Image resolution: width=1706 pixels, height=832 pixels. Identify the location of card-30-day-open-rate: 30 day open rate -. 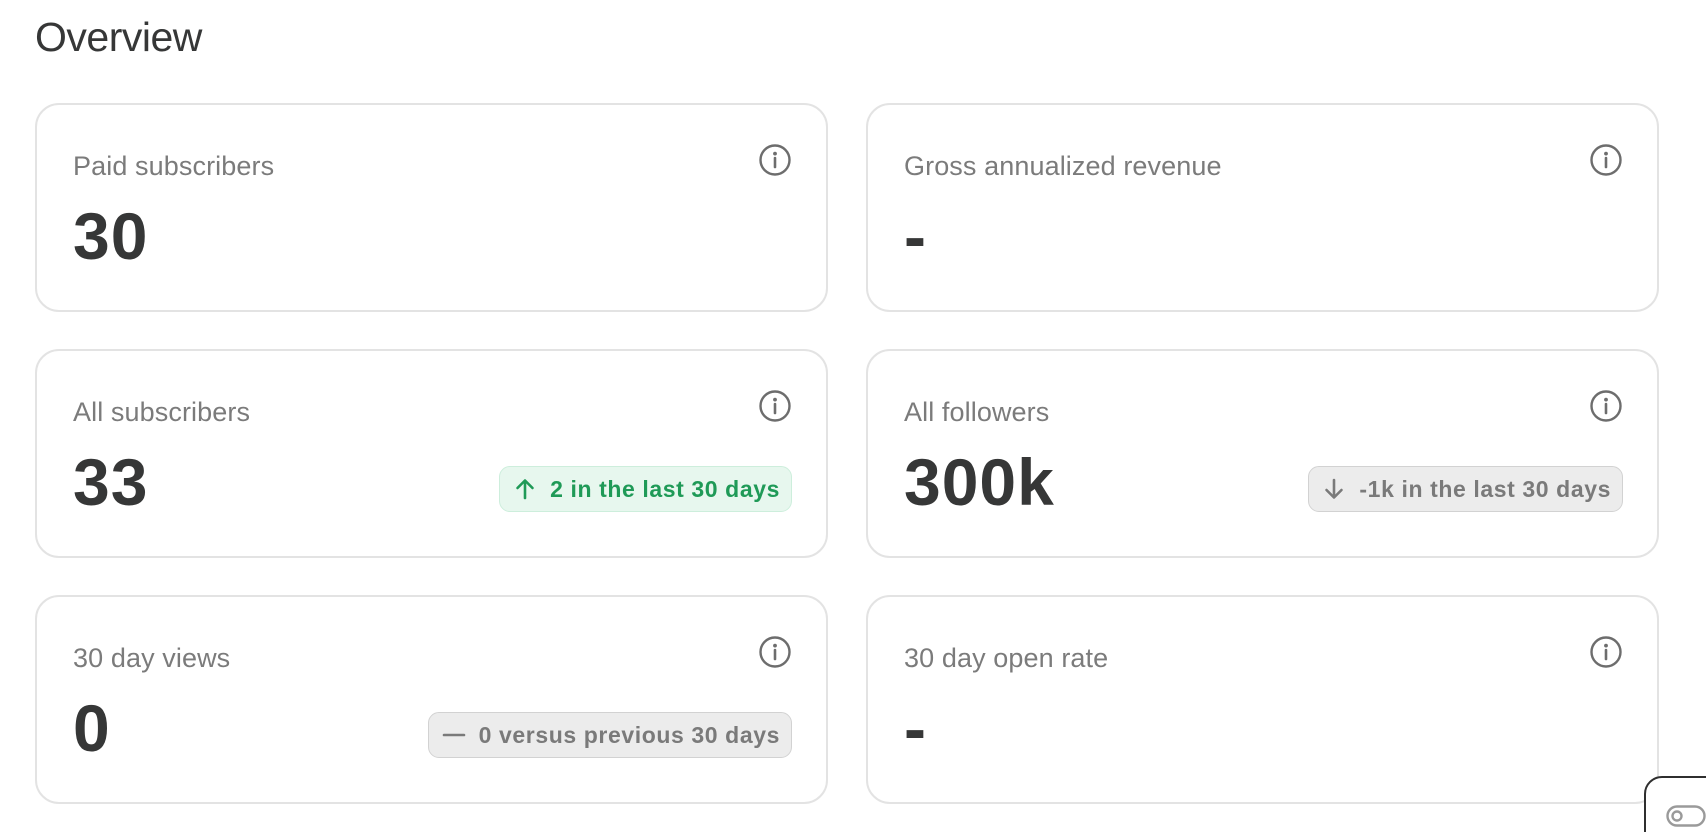
(1262, 699).